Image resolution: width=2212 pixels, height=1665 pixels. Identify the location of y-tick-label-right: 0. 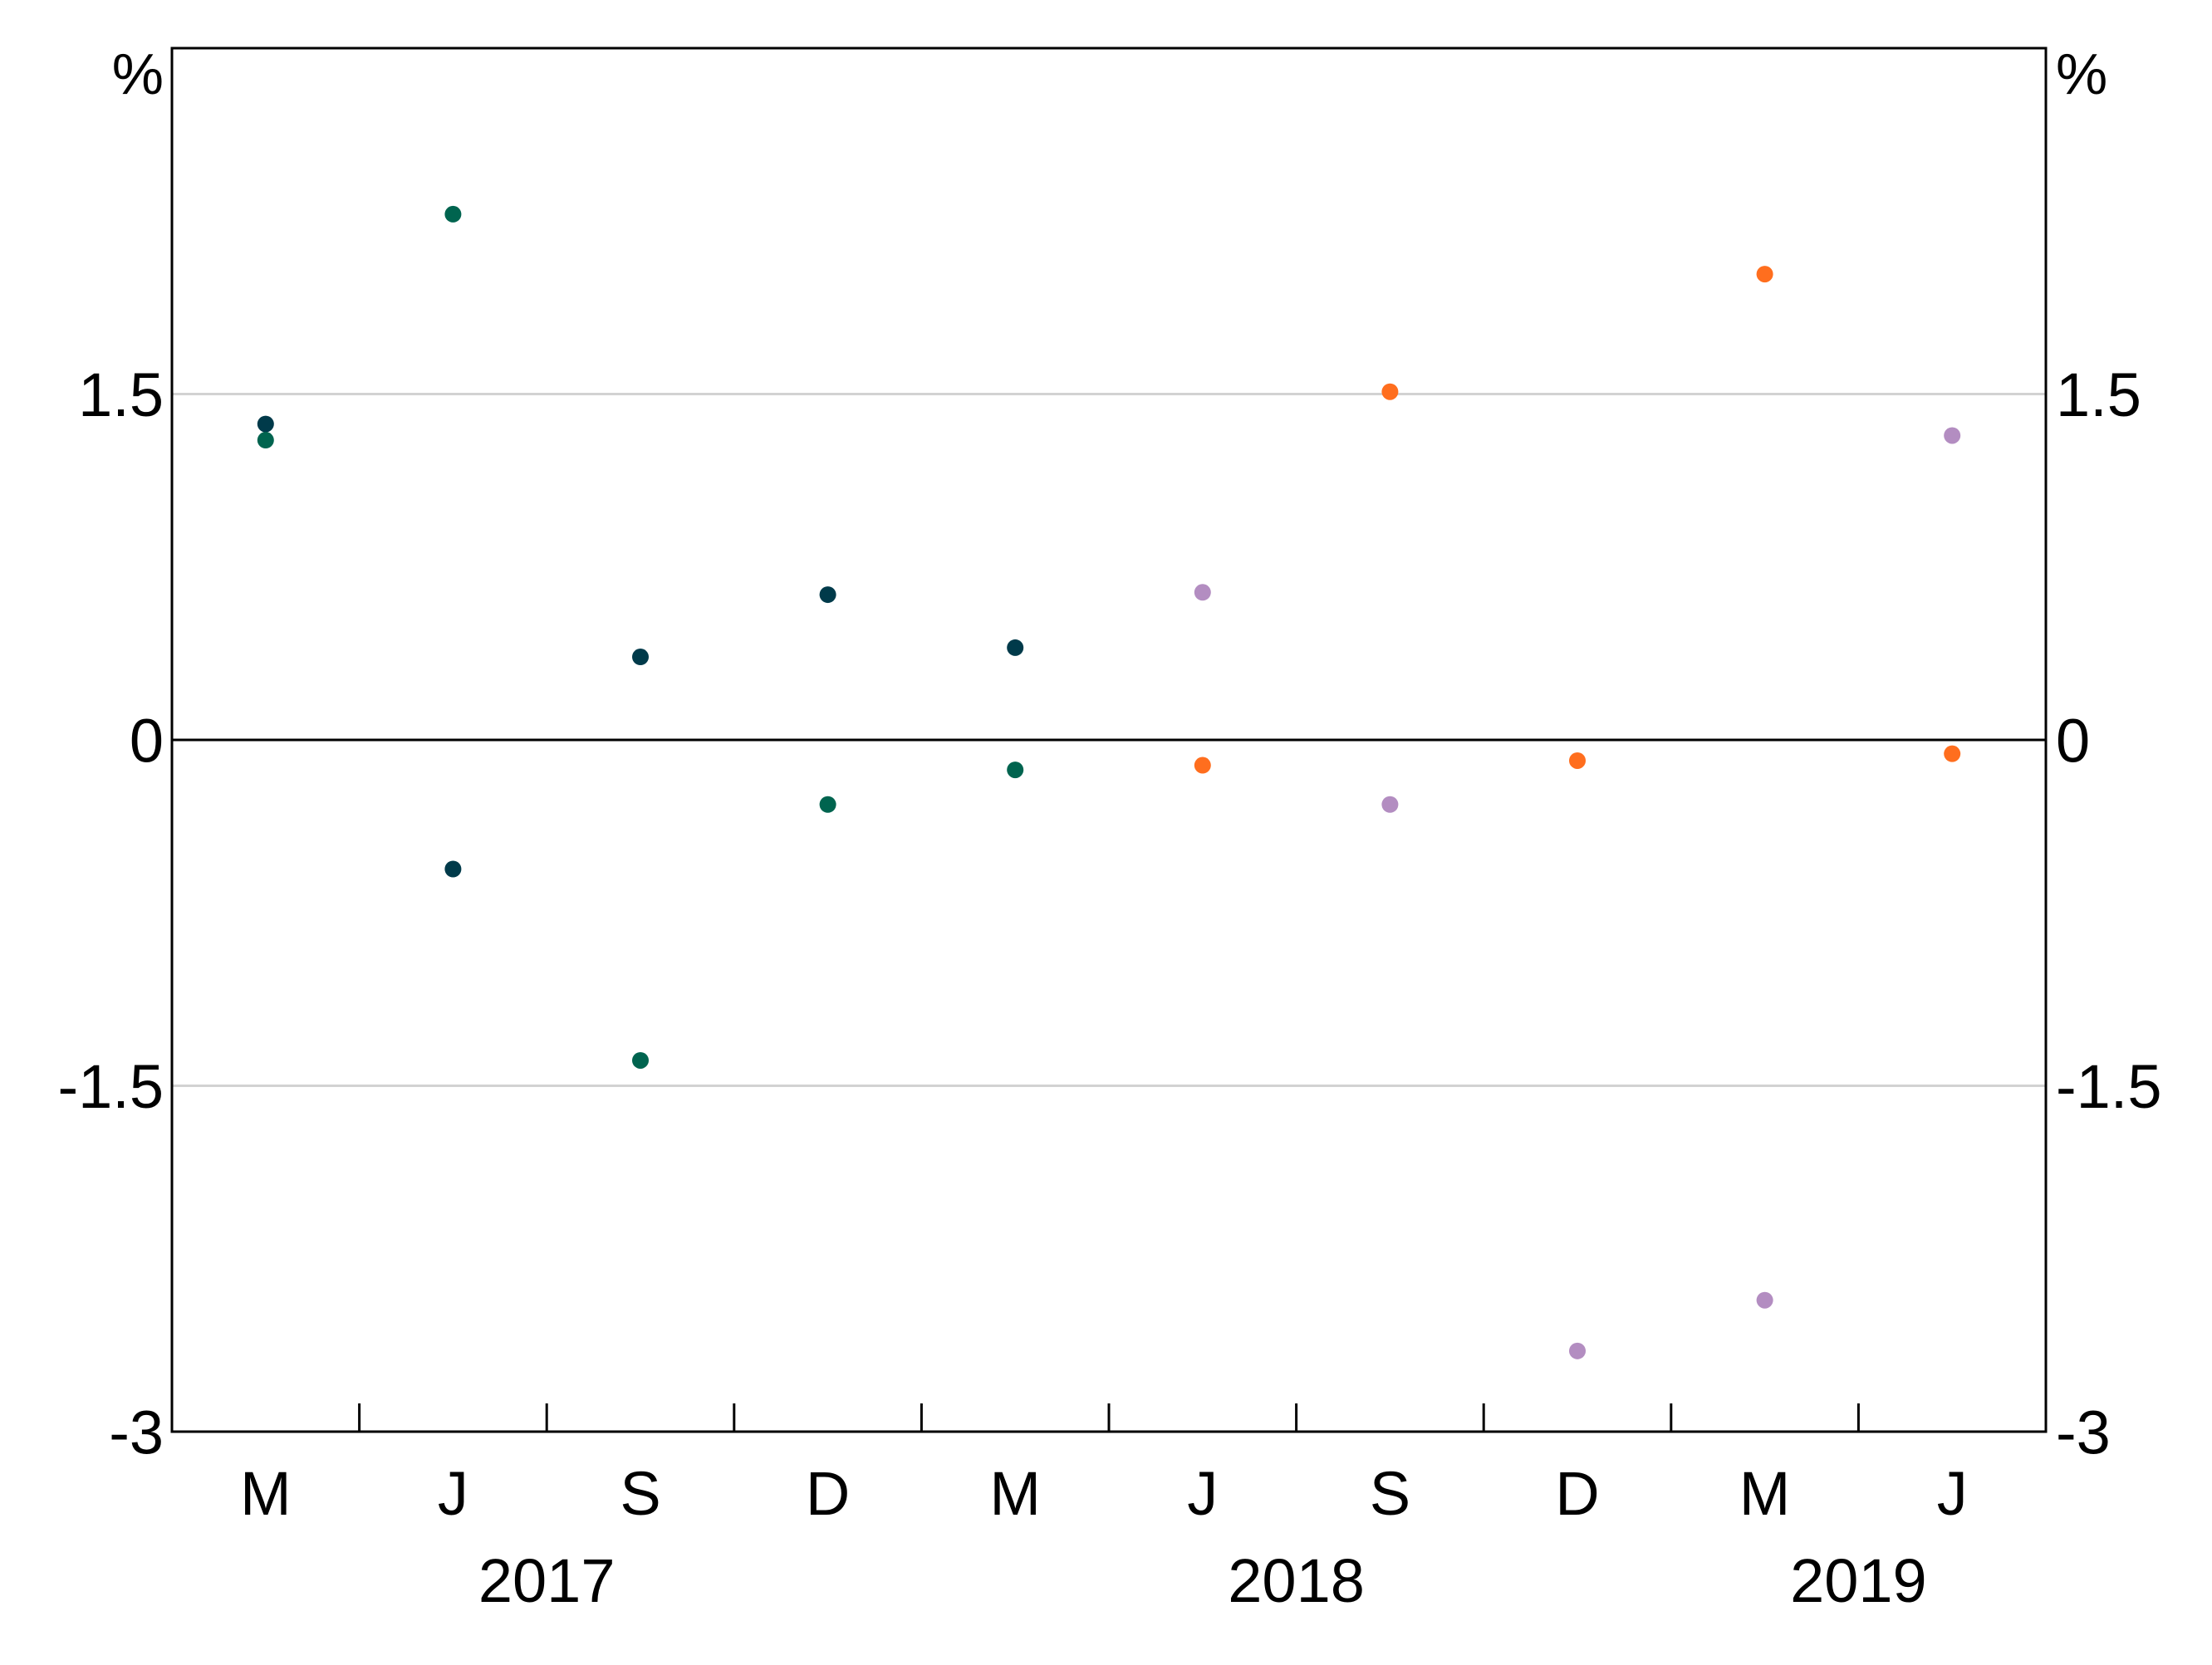
(2073, 742).